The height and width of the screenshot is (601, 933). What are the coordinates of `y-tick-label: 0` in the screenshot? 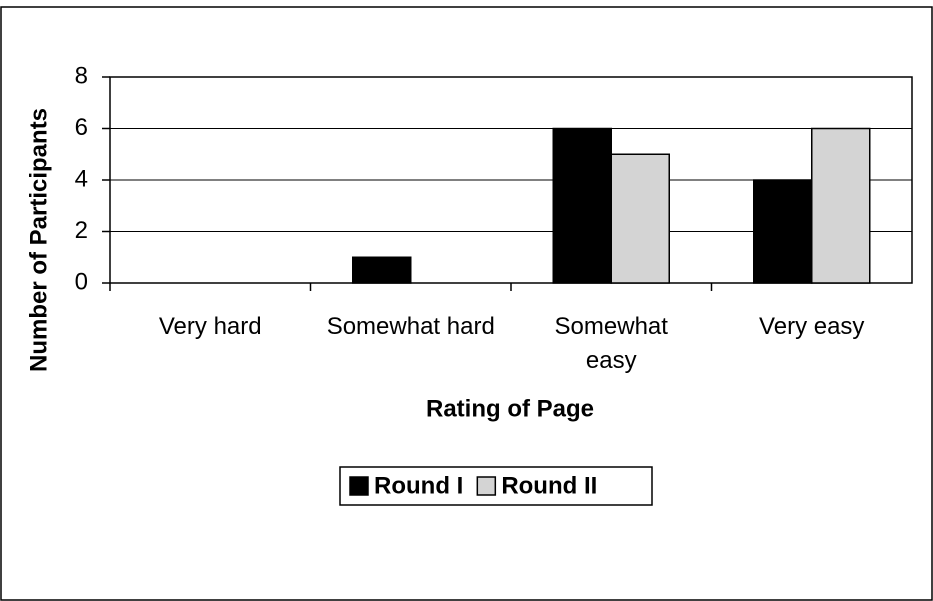 It's located at (81, 281).